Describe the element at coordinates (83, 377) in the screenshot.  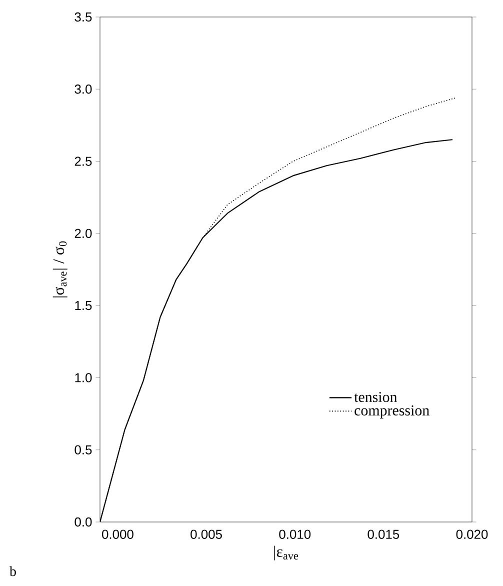
I see `y-tick-label: 1.0` at that location.